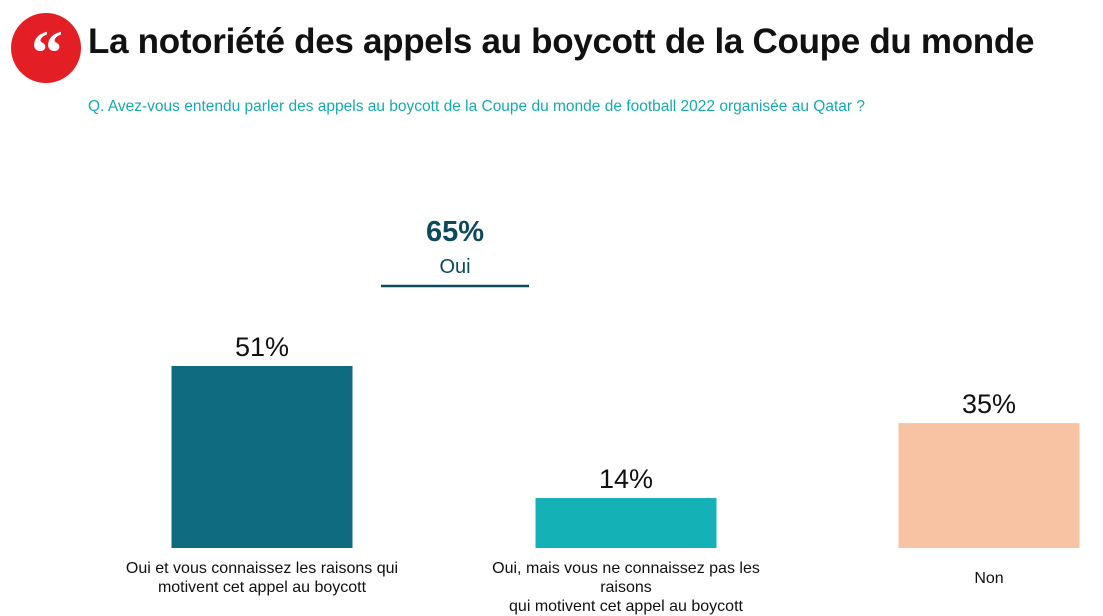 The image size is (1103, 616). What do you see at coordinates (262, 568) in the screenshot?
I see `category-label-line: Oui et vous connaissez les raisons qui` at bounding box center [262, 568].